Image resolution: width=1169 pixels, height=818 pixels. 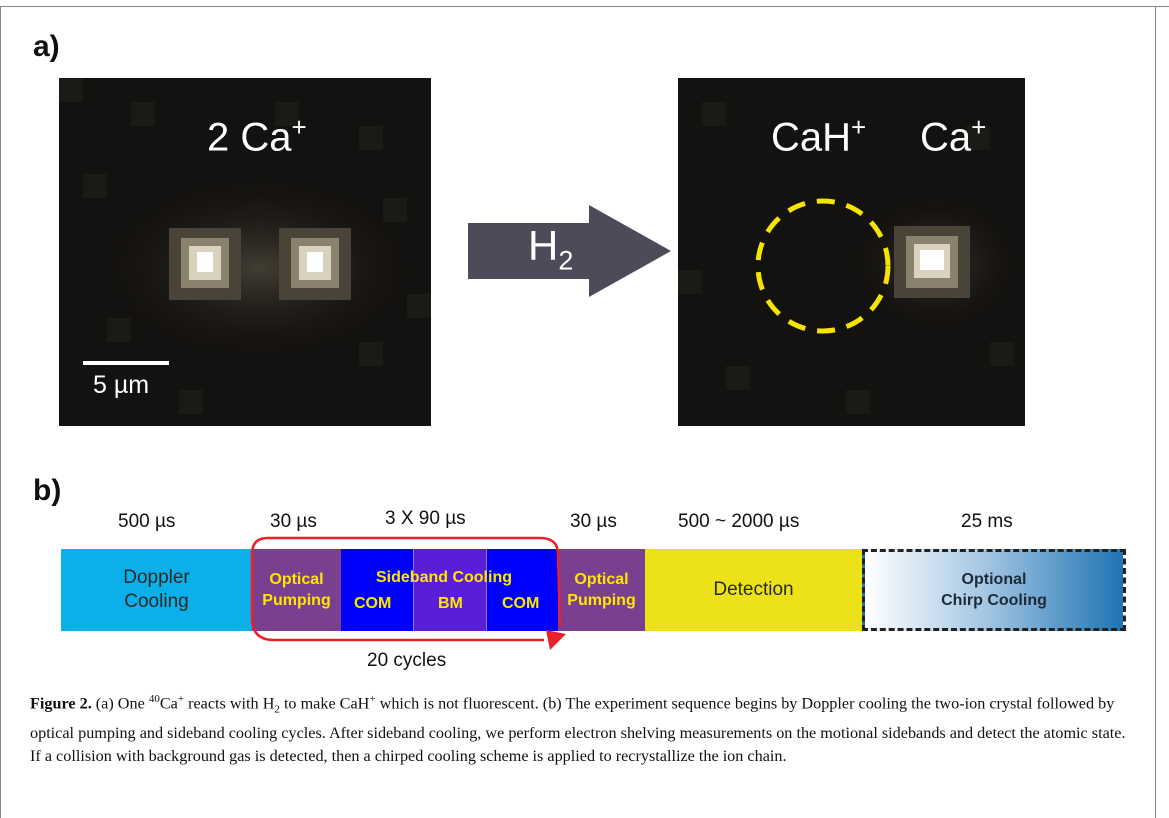 I want to click on segment-optional-chirp-cooling: Optional Chirp Cooling, so click(x=994, y=590).